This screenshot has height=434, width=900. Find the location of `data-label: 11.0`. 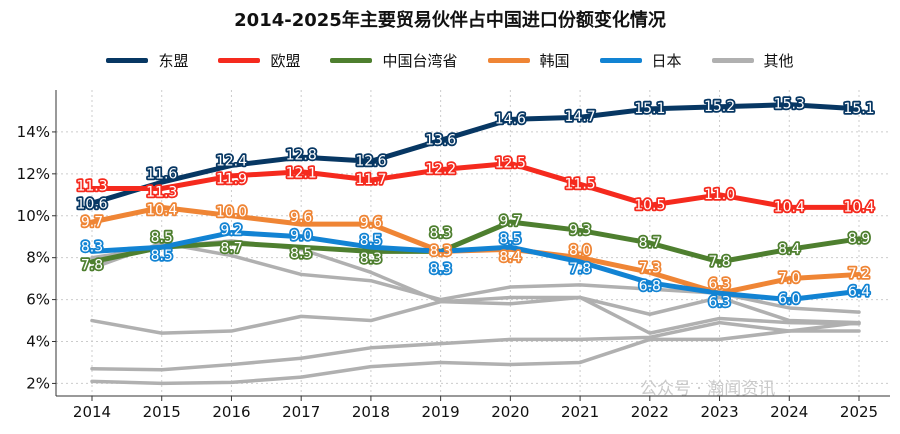

data-label: 11.0 is located at coordinates (719, 195).